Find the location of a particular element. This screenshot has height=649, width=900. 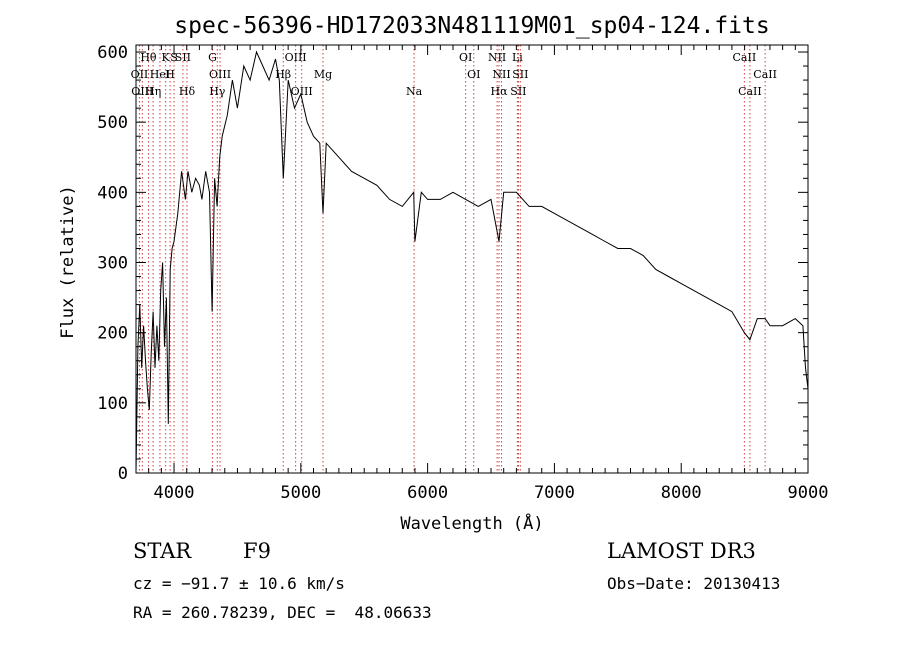

line-marker-label: Hδ is located at coordinates (187, 91).